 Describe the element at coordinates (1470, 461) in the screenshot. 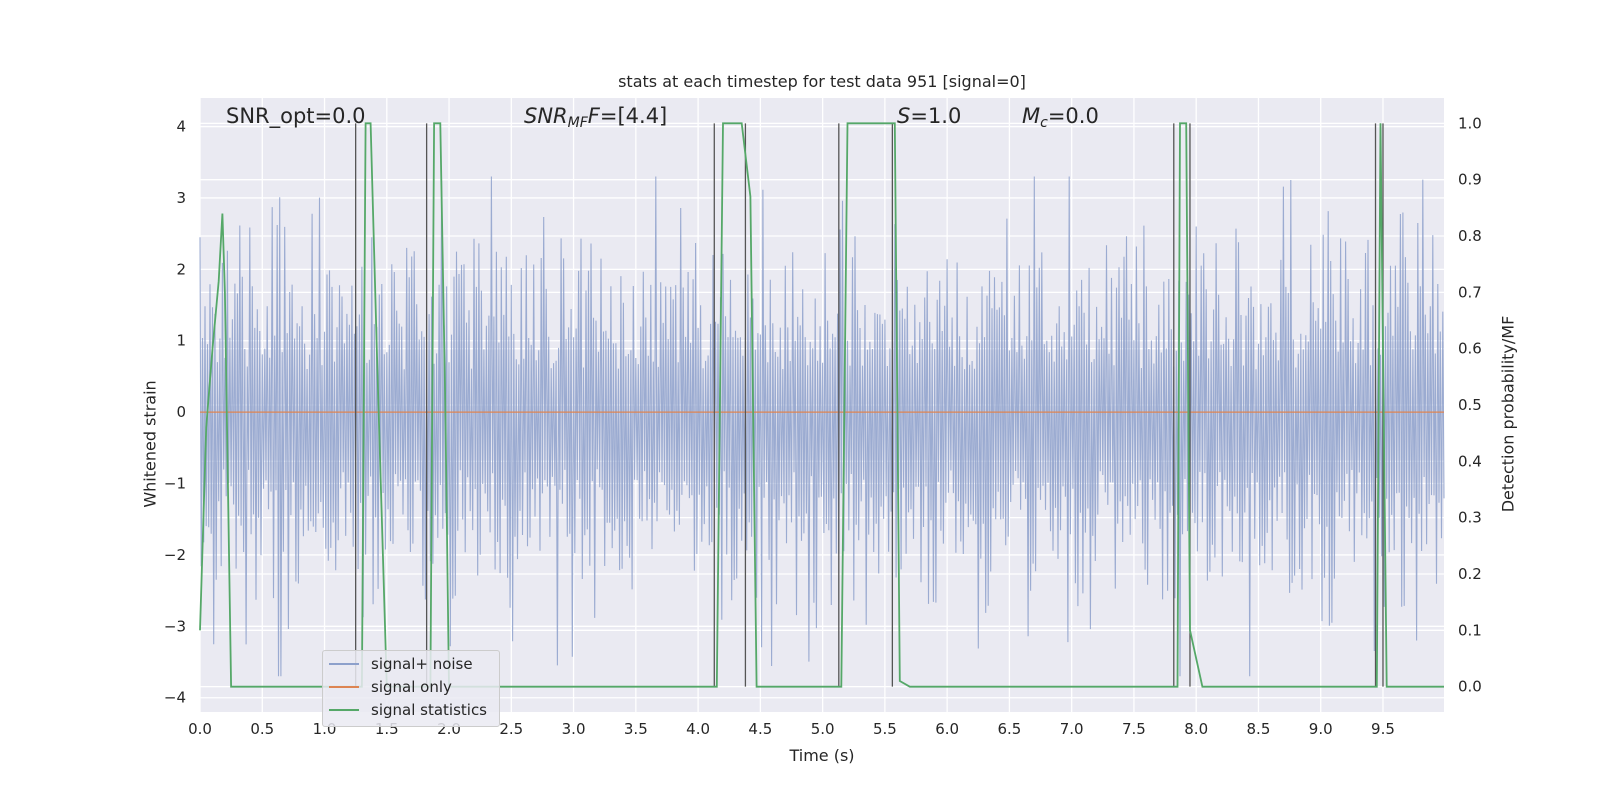

I see `y-right-tick-label: 0.4` at that location.